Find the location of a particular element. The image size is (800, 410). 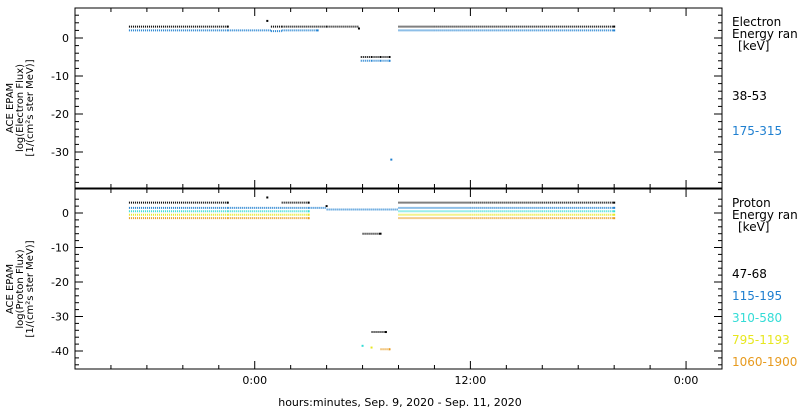

y-axis-label: log(Proton Flux) is located at coordinates (20, 288).